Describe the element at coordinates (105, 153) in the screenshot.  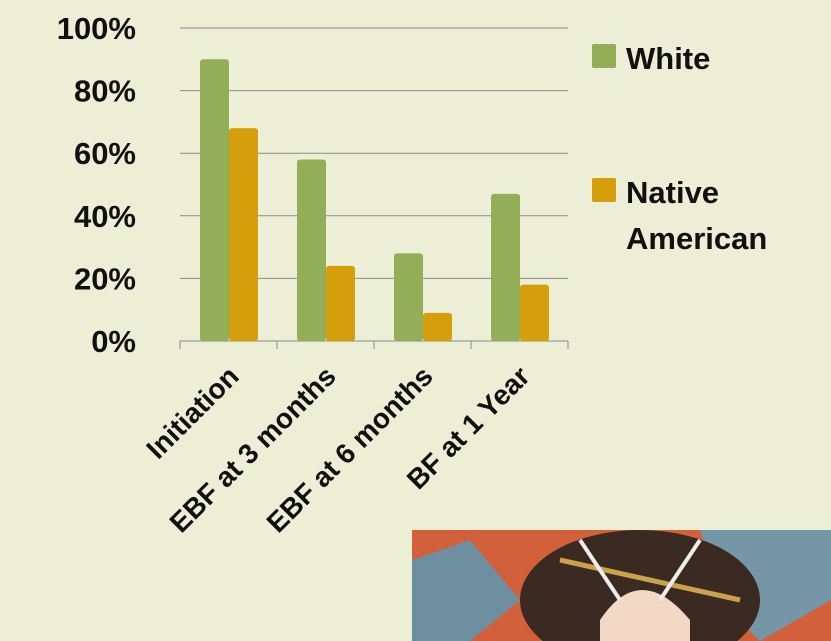
I see `y-tick-label: 60%` at that location.